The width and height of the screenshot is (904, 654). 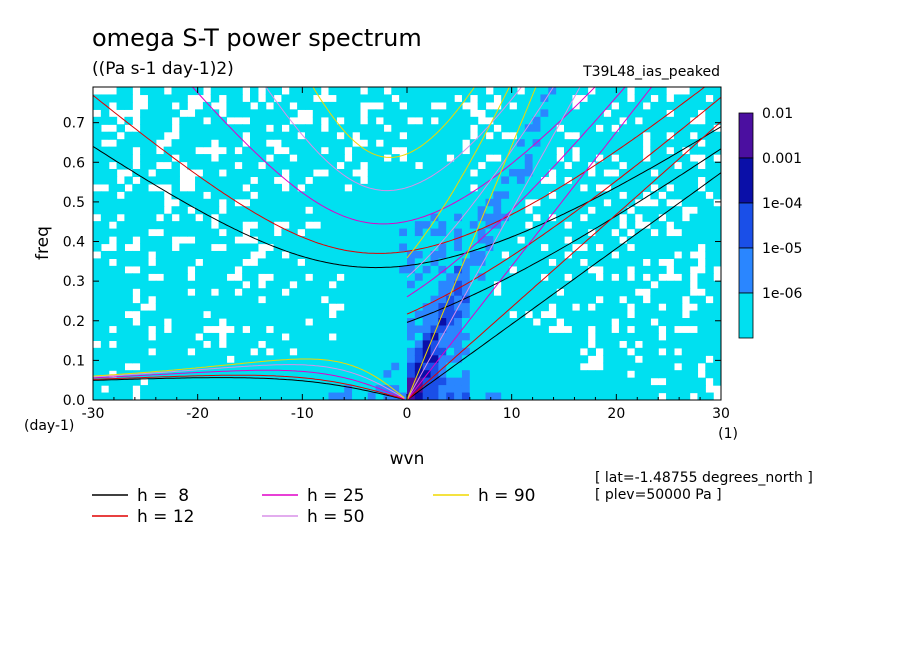 What do you see at coordinates (74, 203) in the screenshot?
I see `y-tick-label: 0.5` at bounding box center [74, 203].